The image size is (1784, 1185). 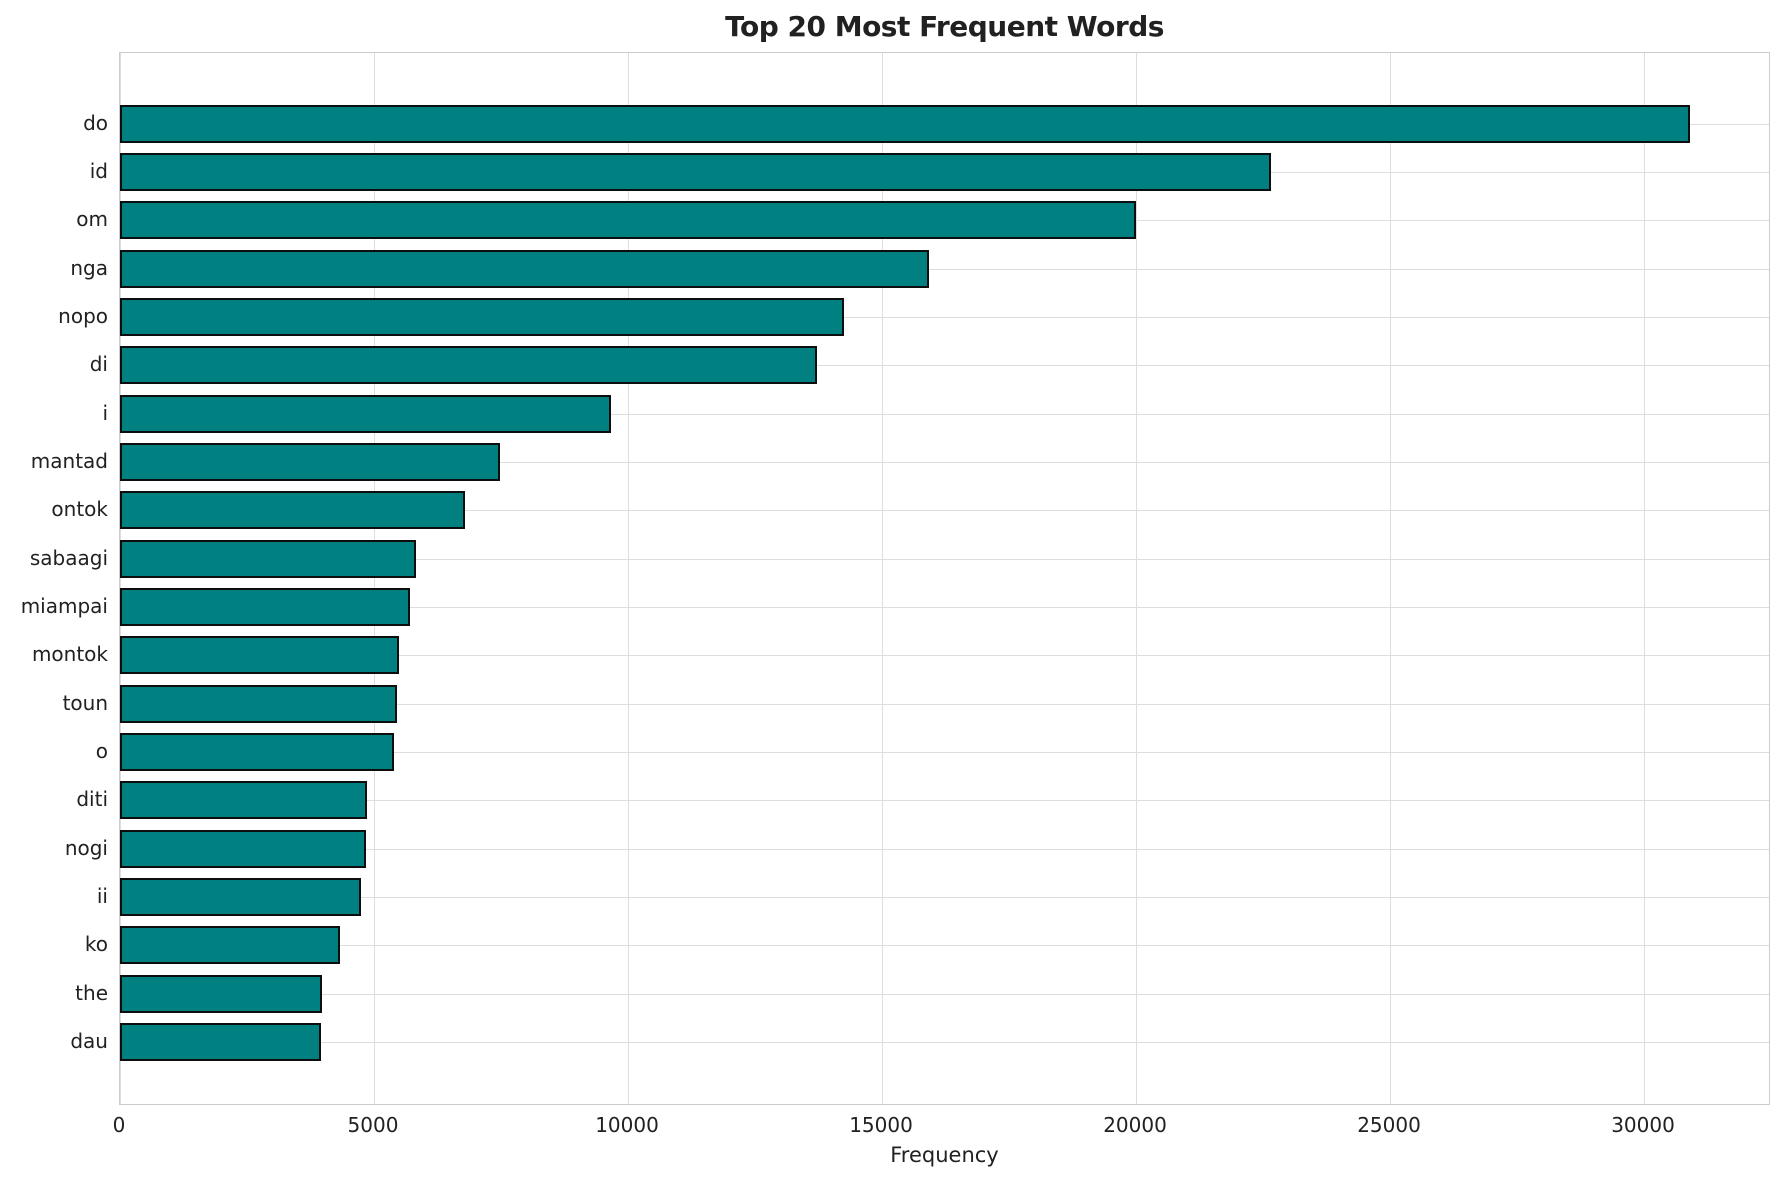 What do you see at coordinates (79, 509) in the screenshot?
I see `y-tick-label: ontok` at bounding box center [79, 509].